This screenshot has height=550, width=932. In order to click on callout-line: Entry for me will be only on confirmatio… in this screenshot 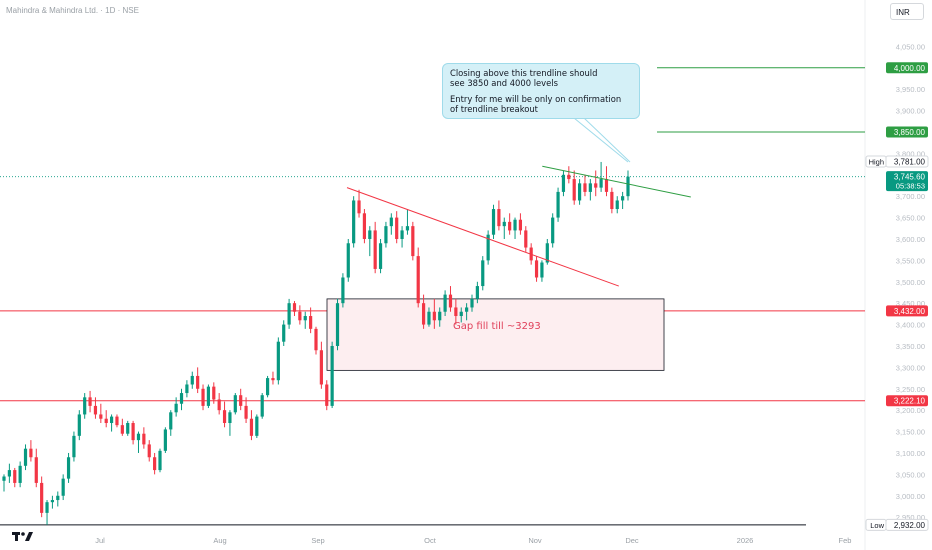, I will do `click(536, 99)`.